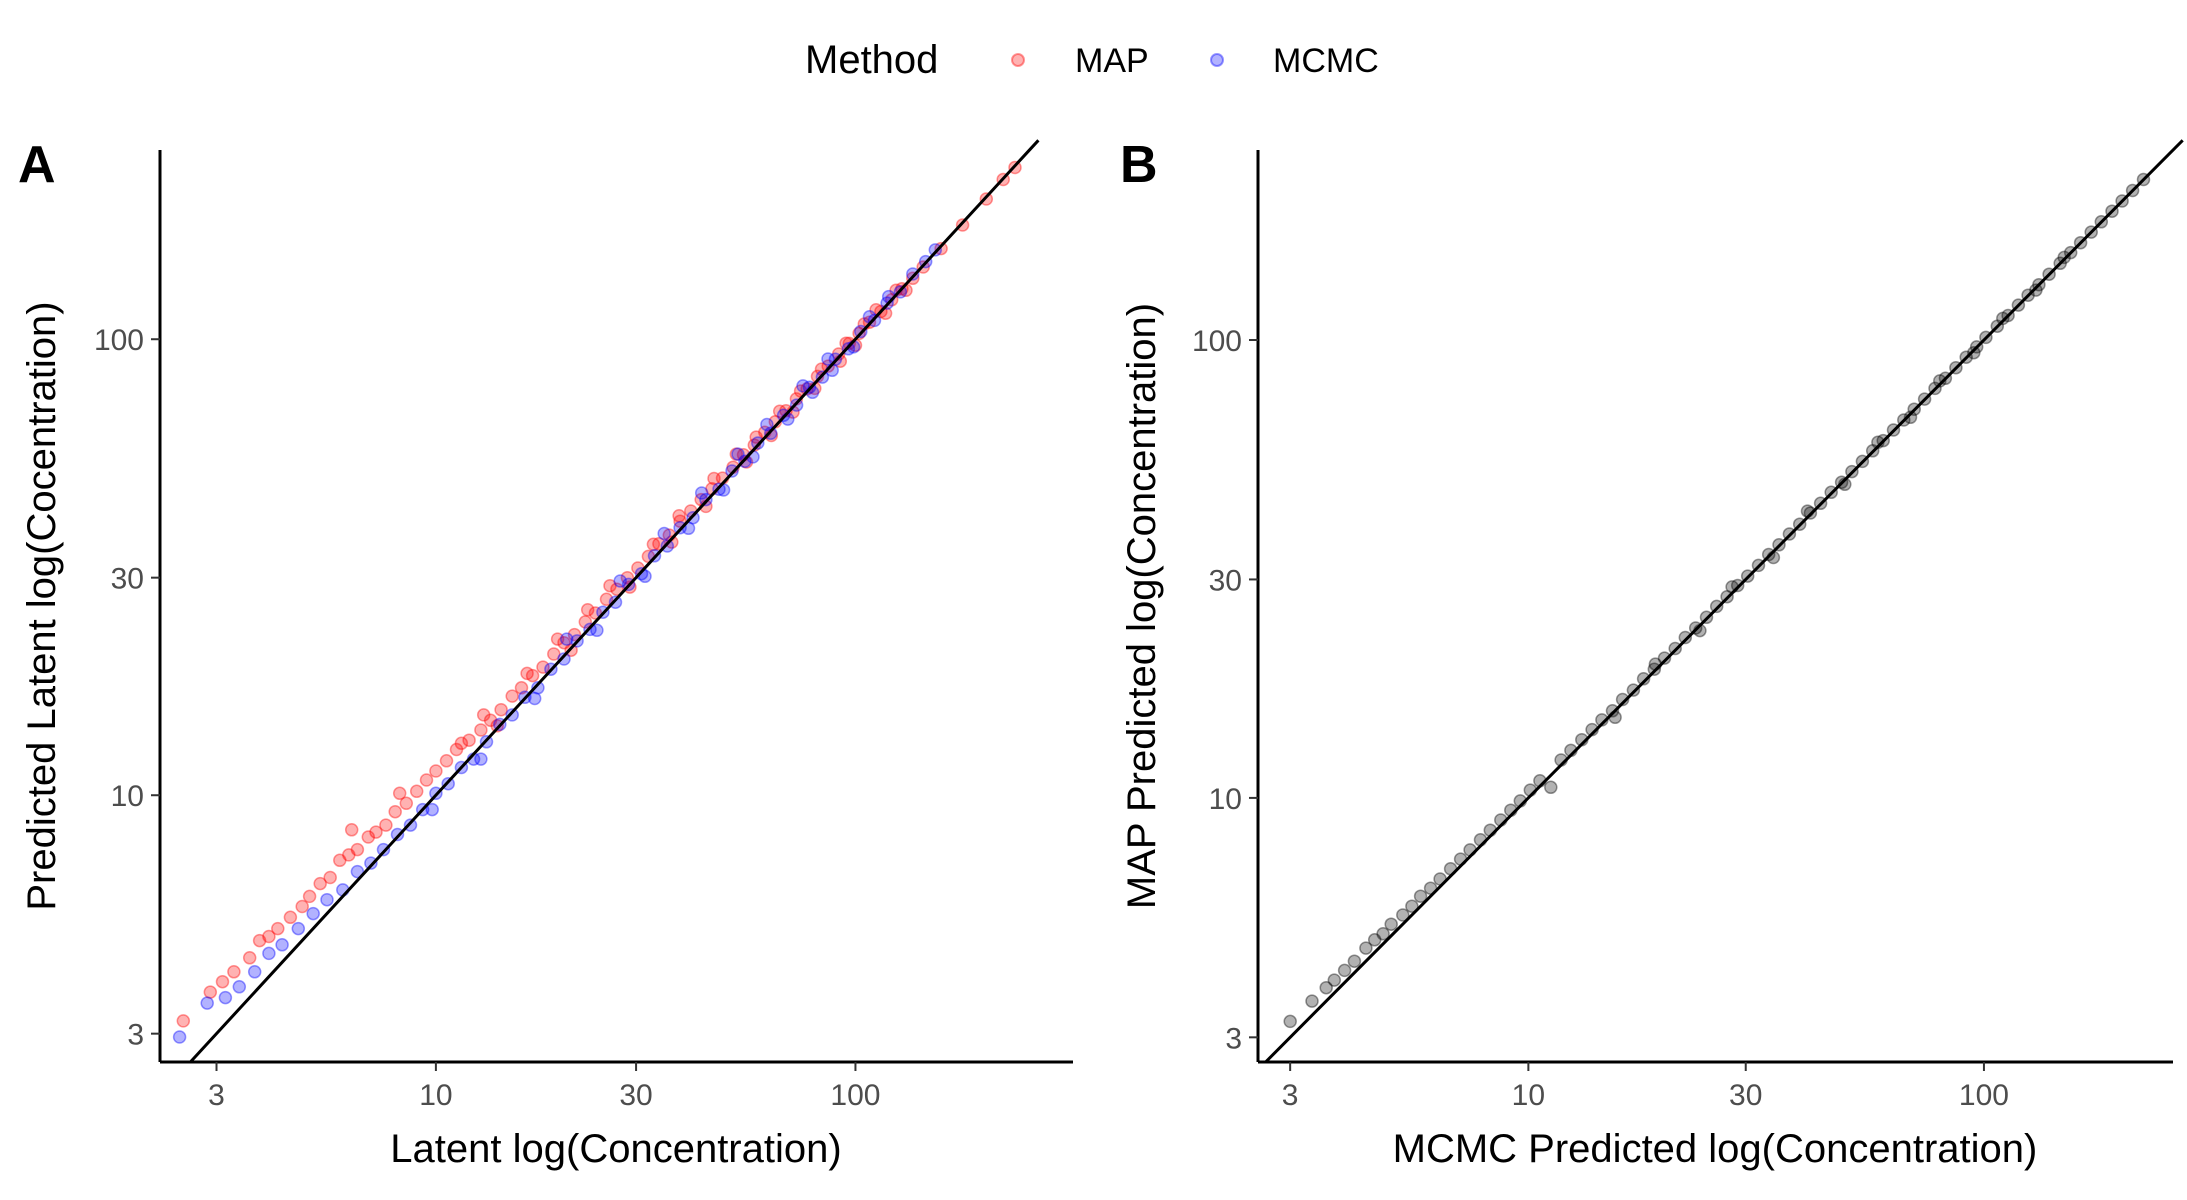 The width and height of the screenshot is (2187, 1200). Describe the element at coordinates (127, 579) in the screenshot. I see `panel-a-y-tick-label: 30` at that location.